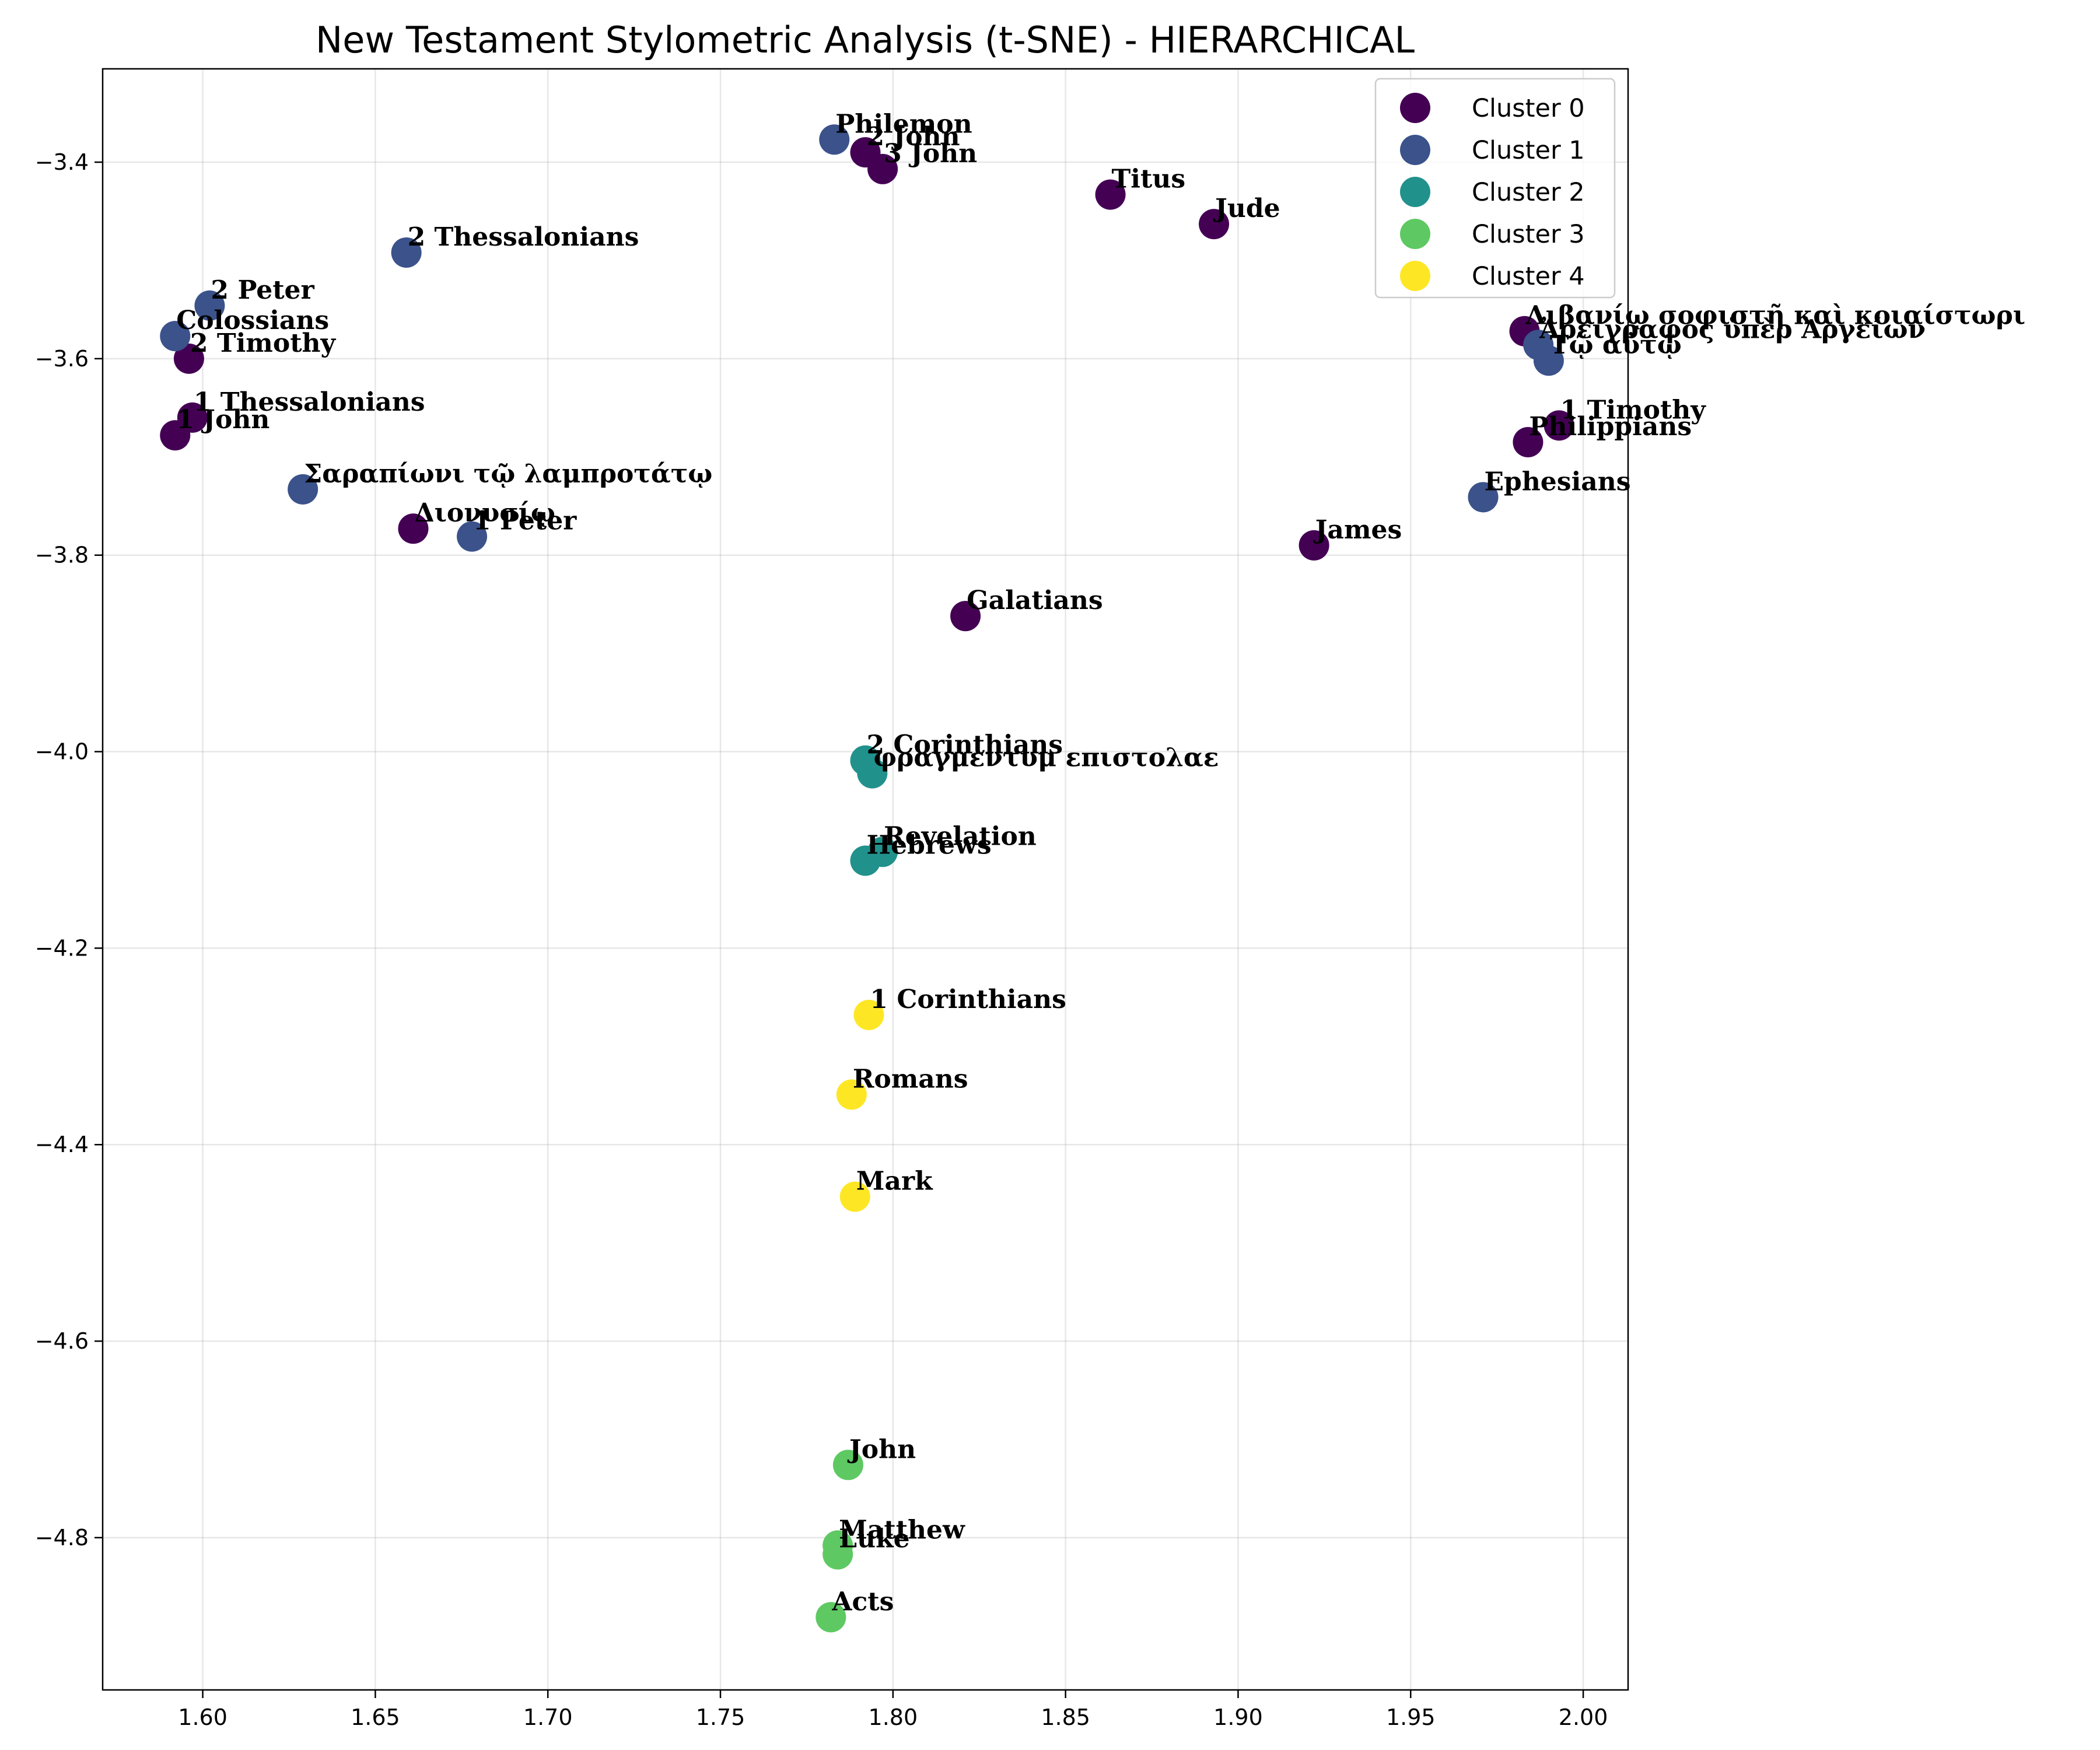 The width and height of the screenshot is (2100, 1750). What do you see at coordinates (203, 1717) in the screenshot?
I see `x-tick-label: 1.60` at bounding box center [203, 1717].